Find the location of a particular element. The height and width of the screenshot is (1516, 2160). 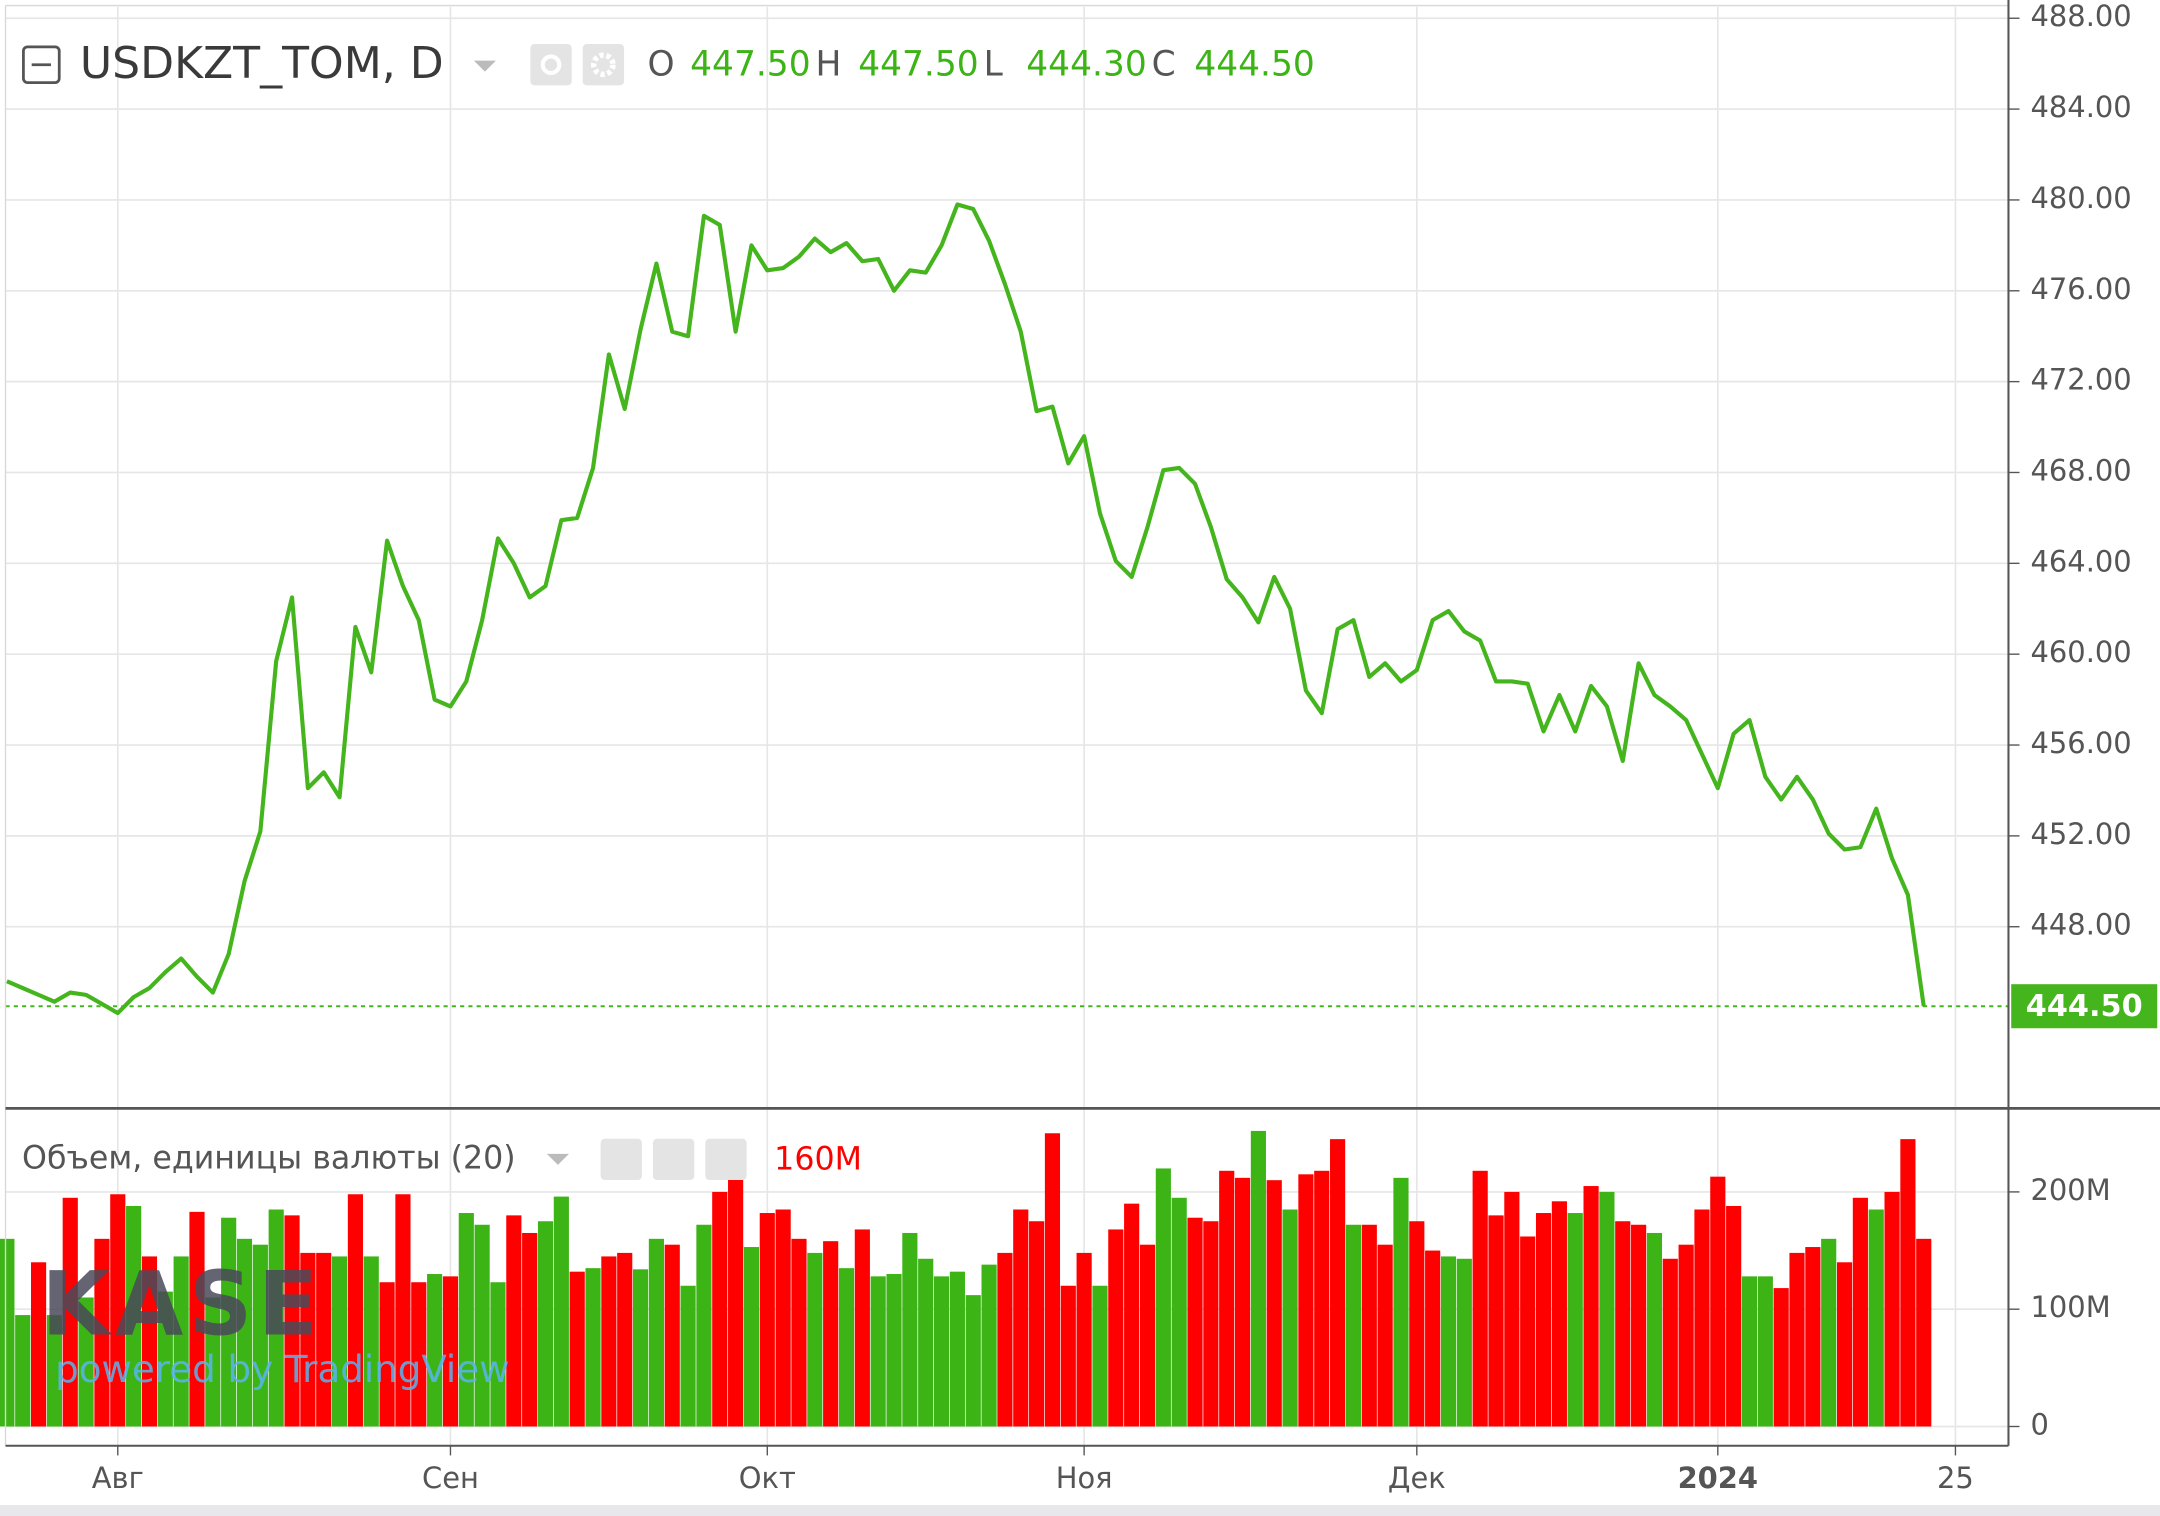

header: USDKZT_TOM, D is located at coordinates (323, 63).